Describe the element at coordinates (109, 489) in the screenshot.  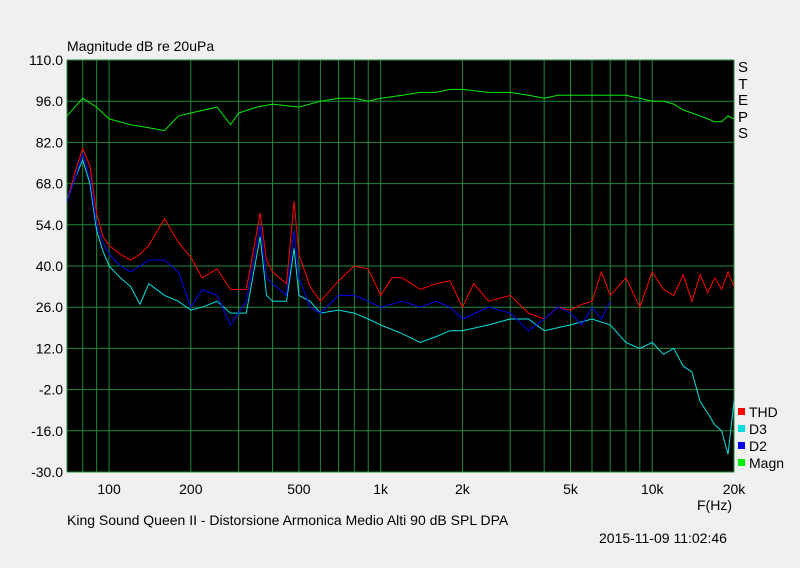
I see `x-tick-label: 100` at that location.